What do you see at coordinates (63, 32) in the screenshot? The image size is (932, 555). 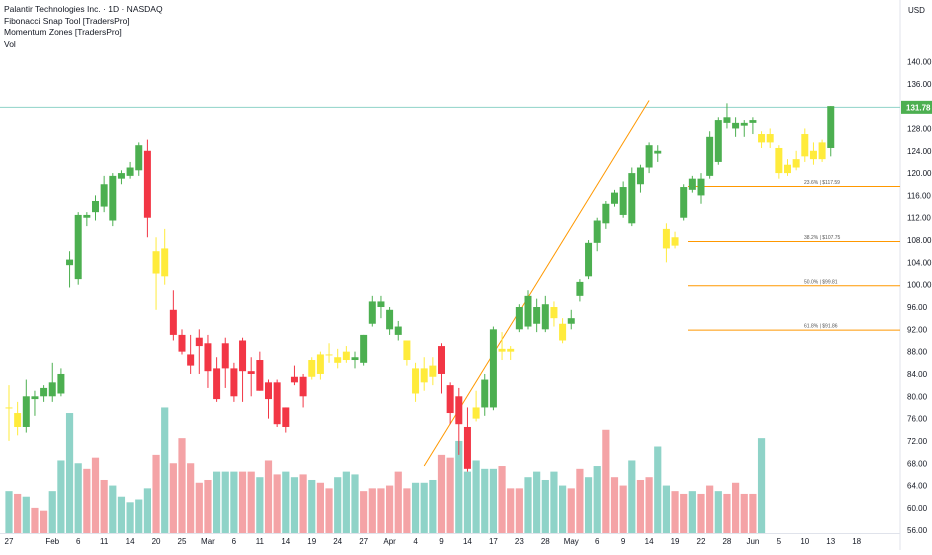 I see `indicator-momentum-zones: Momentum Zones [TradersPro]` at bounding box center [63, 32].